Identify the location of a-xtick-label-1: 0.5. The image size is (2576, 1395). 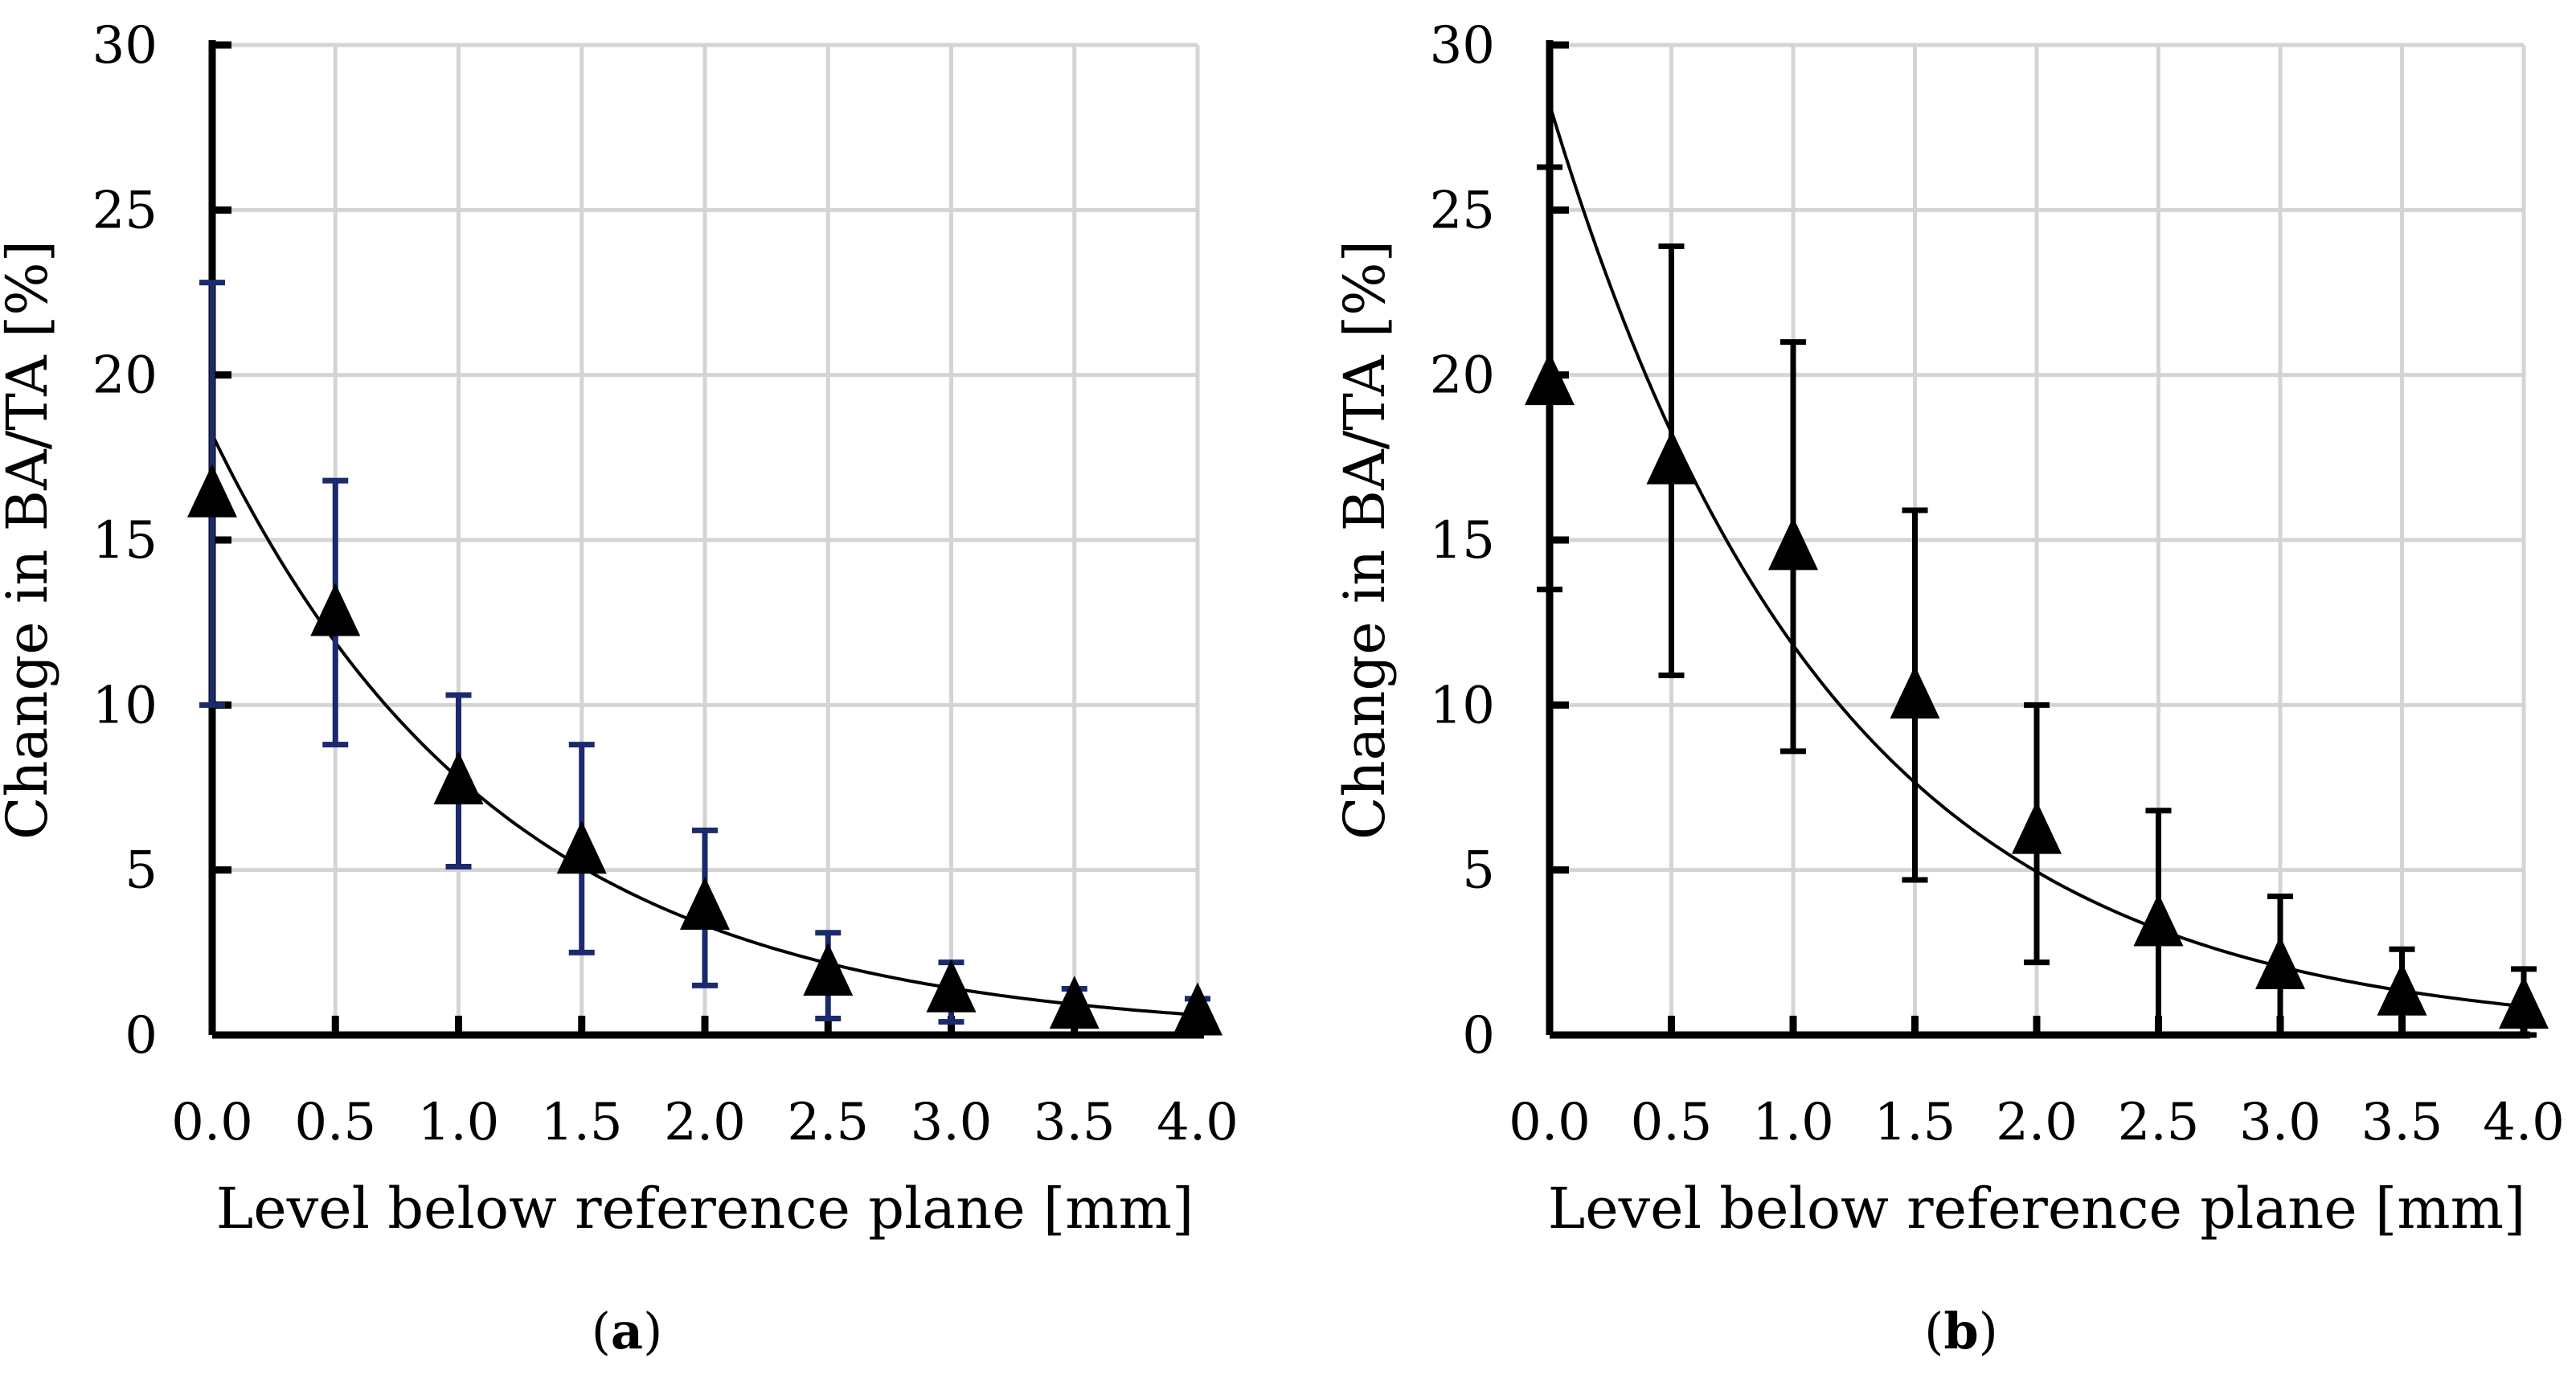
(335, 1122).